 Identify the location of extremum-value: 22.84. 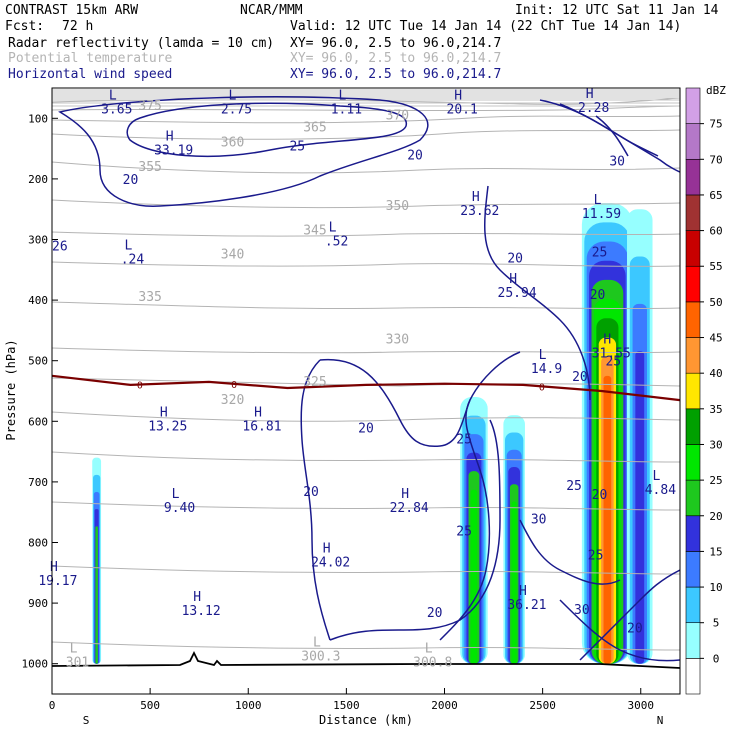
(409, 508).